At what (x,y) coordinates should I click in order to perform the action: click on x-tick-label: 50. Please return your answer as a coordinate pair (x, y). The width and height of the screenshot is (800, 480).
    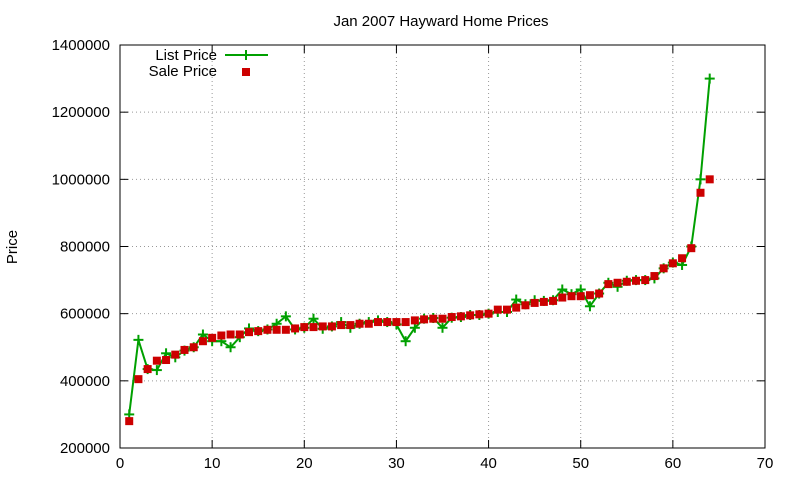
    Looking at the image, I should click on (580, 463).